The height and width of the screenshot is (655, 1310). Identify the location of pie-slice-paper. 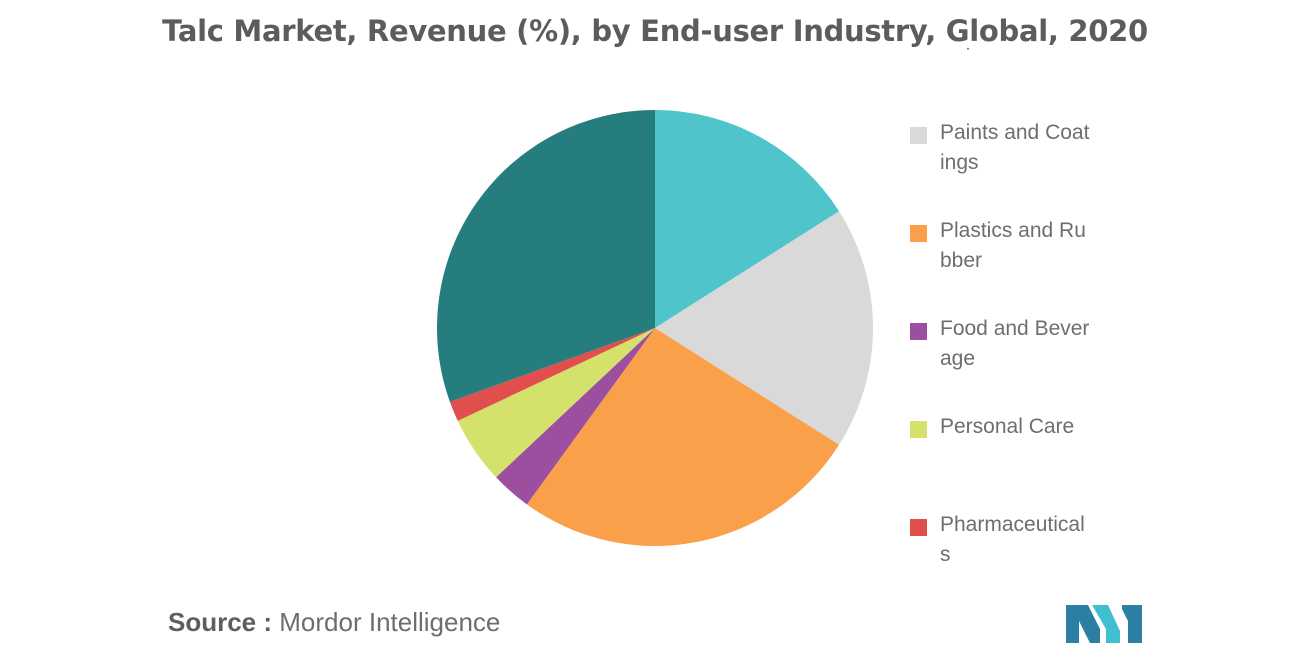
(747, 219).